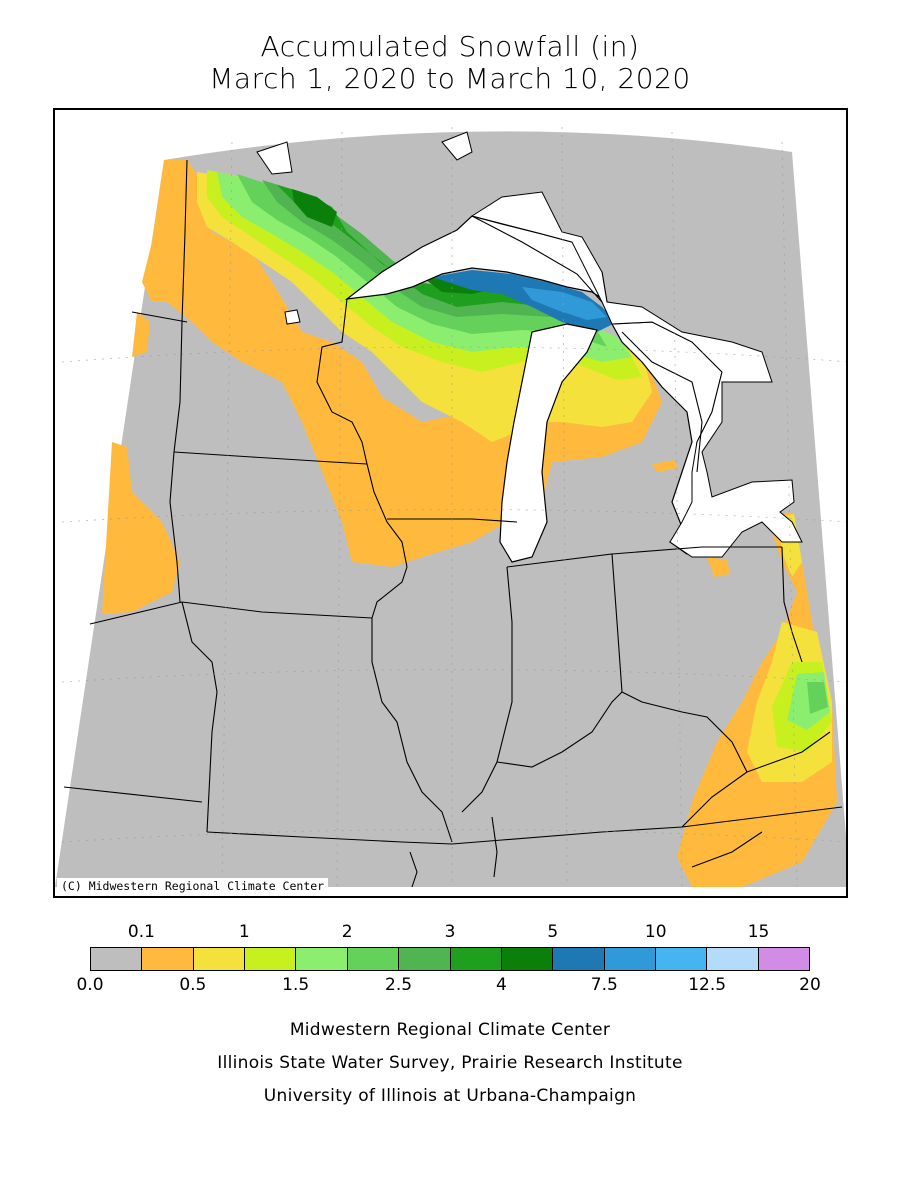  Describe the element at coordinates (193, 886) in the screenshot. I see `copyright-label: (C) Midwestern Regional Climate Center` at that location.